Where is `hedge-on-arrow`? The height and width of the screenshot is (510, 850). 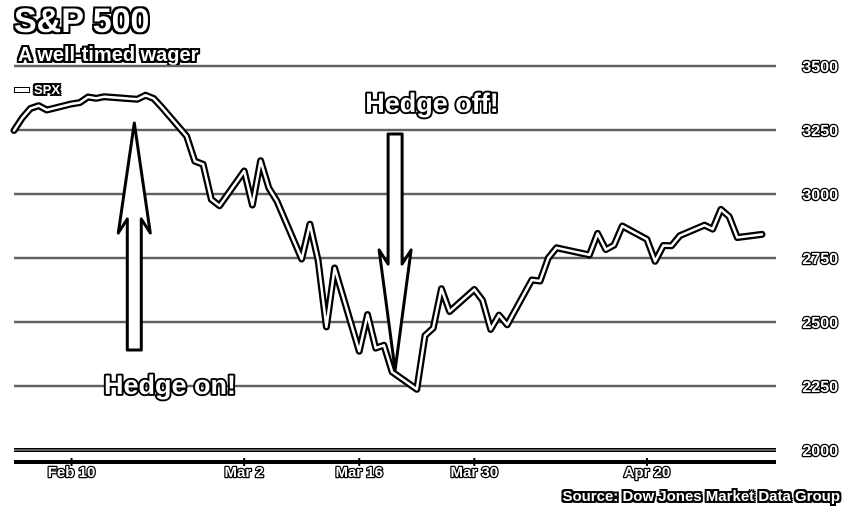 hedge-on-arrow is located at coordinates (134, 236).